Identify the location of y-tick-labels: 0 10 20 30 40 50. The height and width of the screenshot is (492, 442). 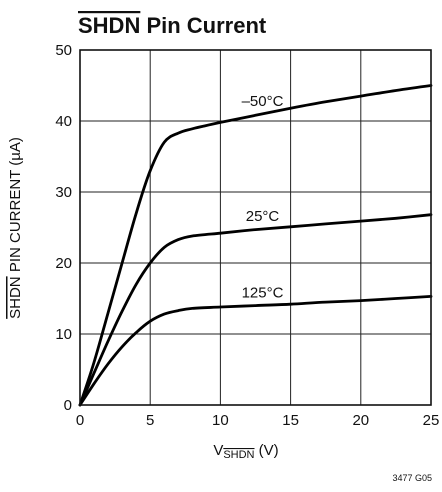
(63, 228).